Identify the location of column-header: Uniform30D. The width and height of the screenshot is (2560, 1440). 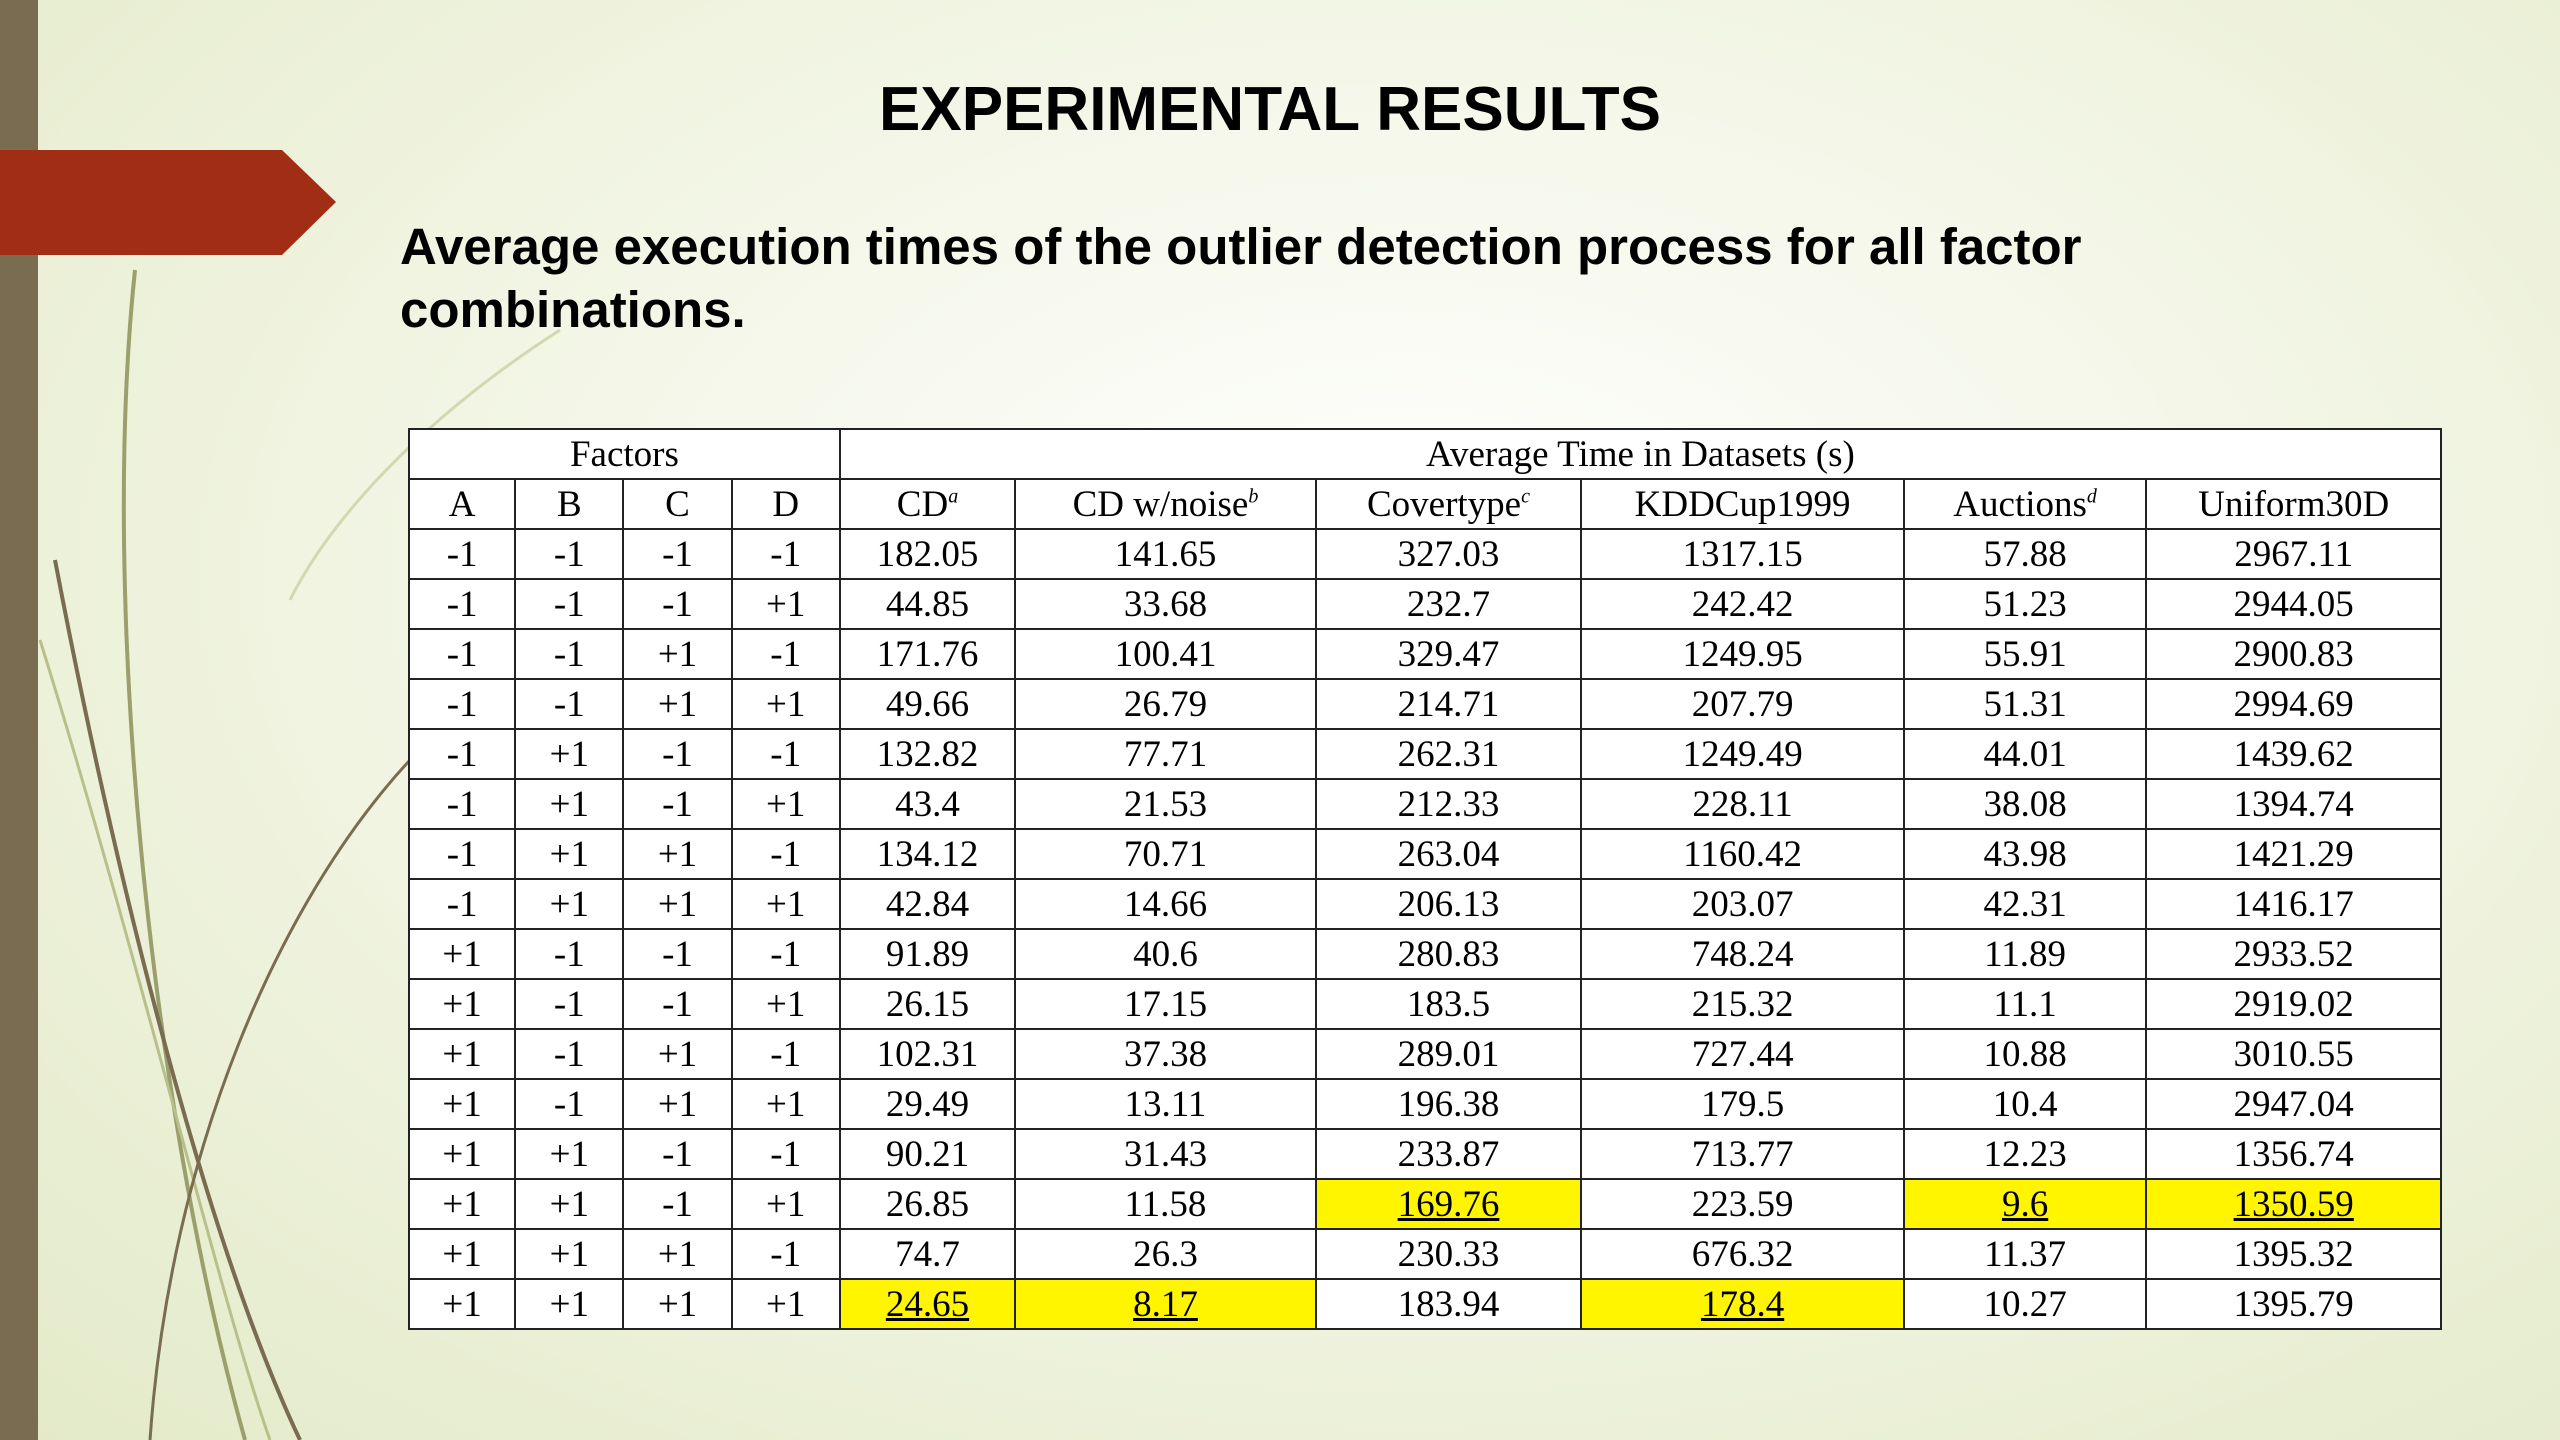
(2293, 504).